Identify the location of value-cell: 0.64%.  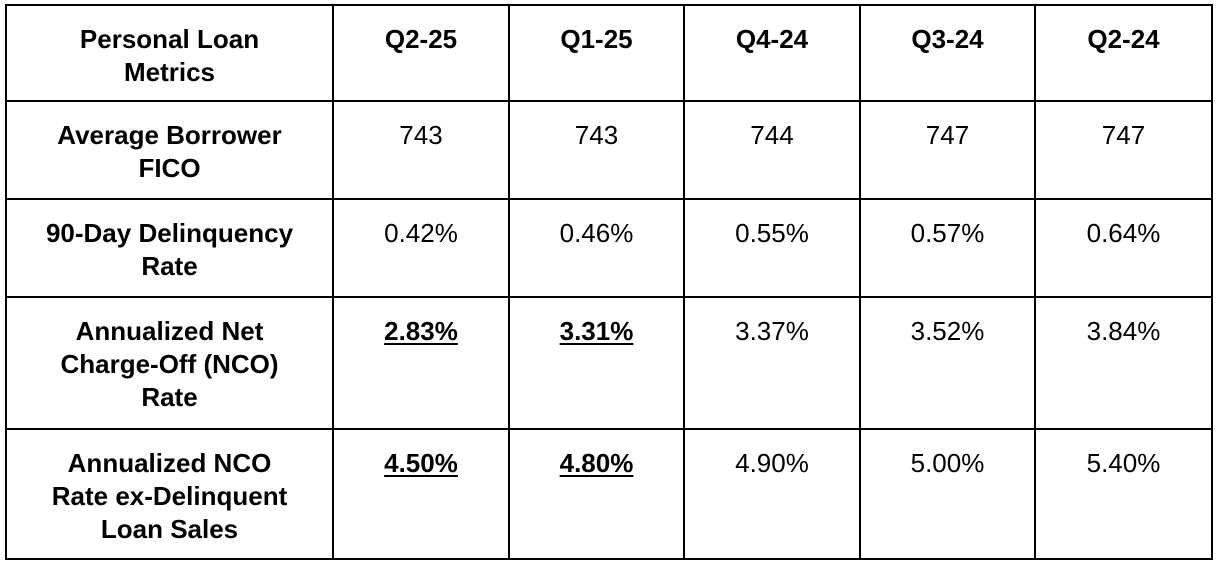
(1123, 248).